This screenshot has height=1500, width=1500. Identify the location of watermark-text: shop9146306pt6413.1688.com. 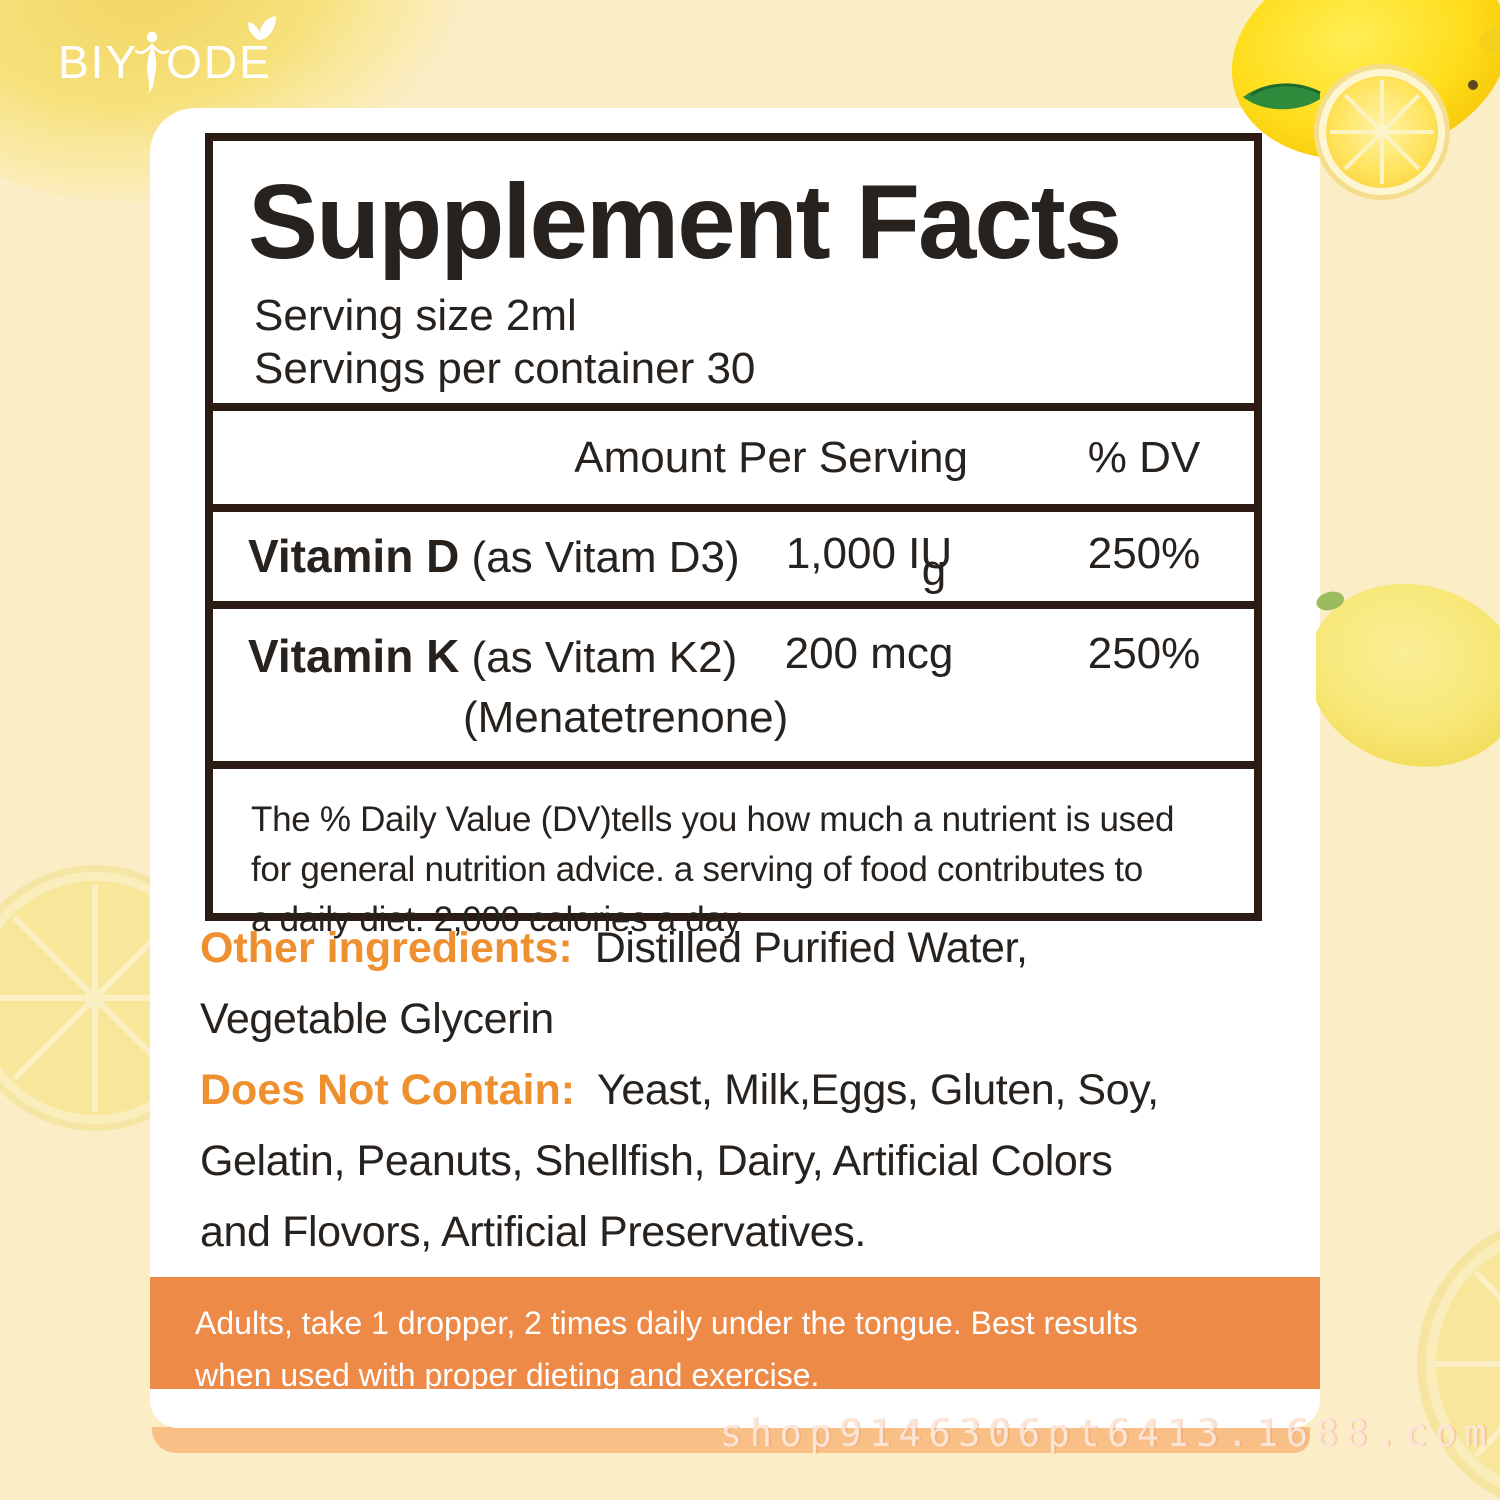
(1107, 1433).